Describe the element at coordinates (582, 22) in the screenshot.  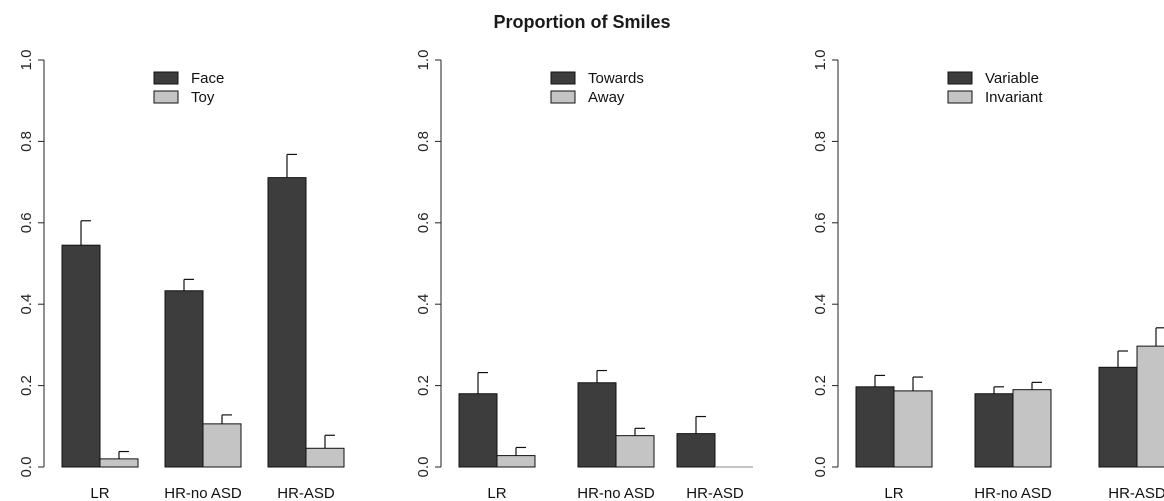
I see `chart-title: Proportion of Smiles` at that location.